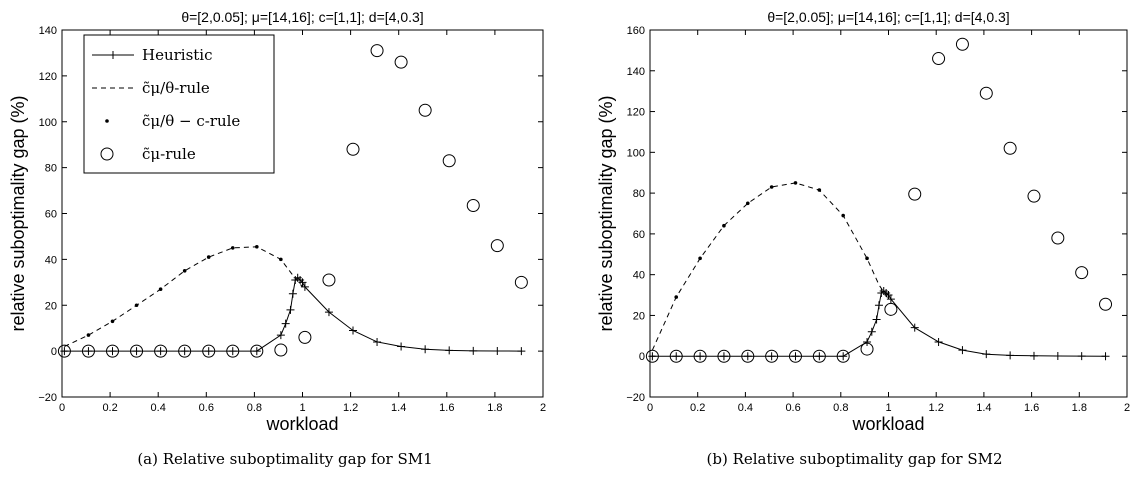 The height and width of the screenshot is (490, 1139). Describe the element at coordinates (543, 408) in the screenshot. I see `x-tick-label: 2` at that location.